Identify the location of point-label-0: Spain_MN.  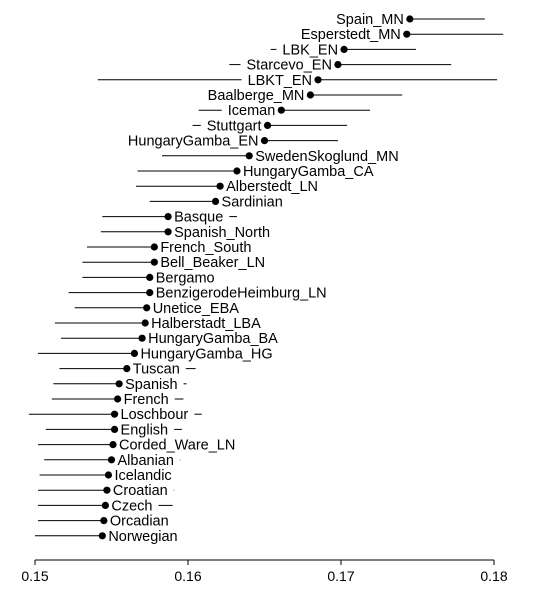
(370, 20).